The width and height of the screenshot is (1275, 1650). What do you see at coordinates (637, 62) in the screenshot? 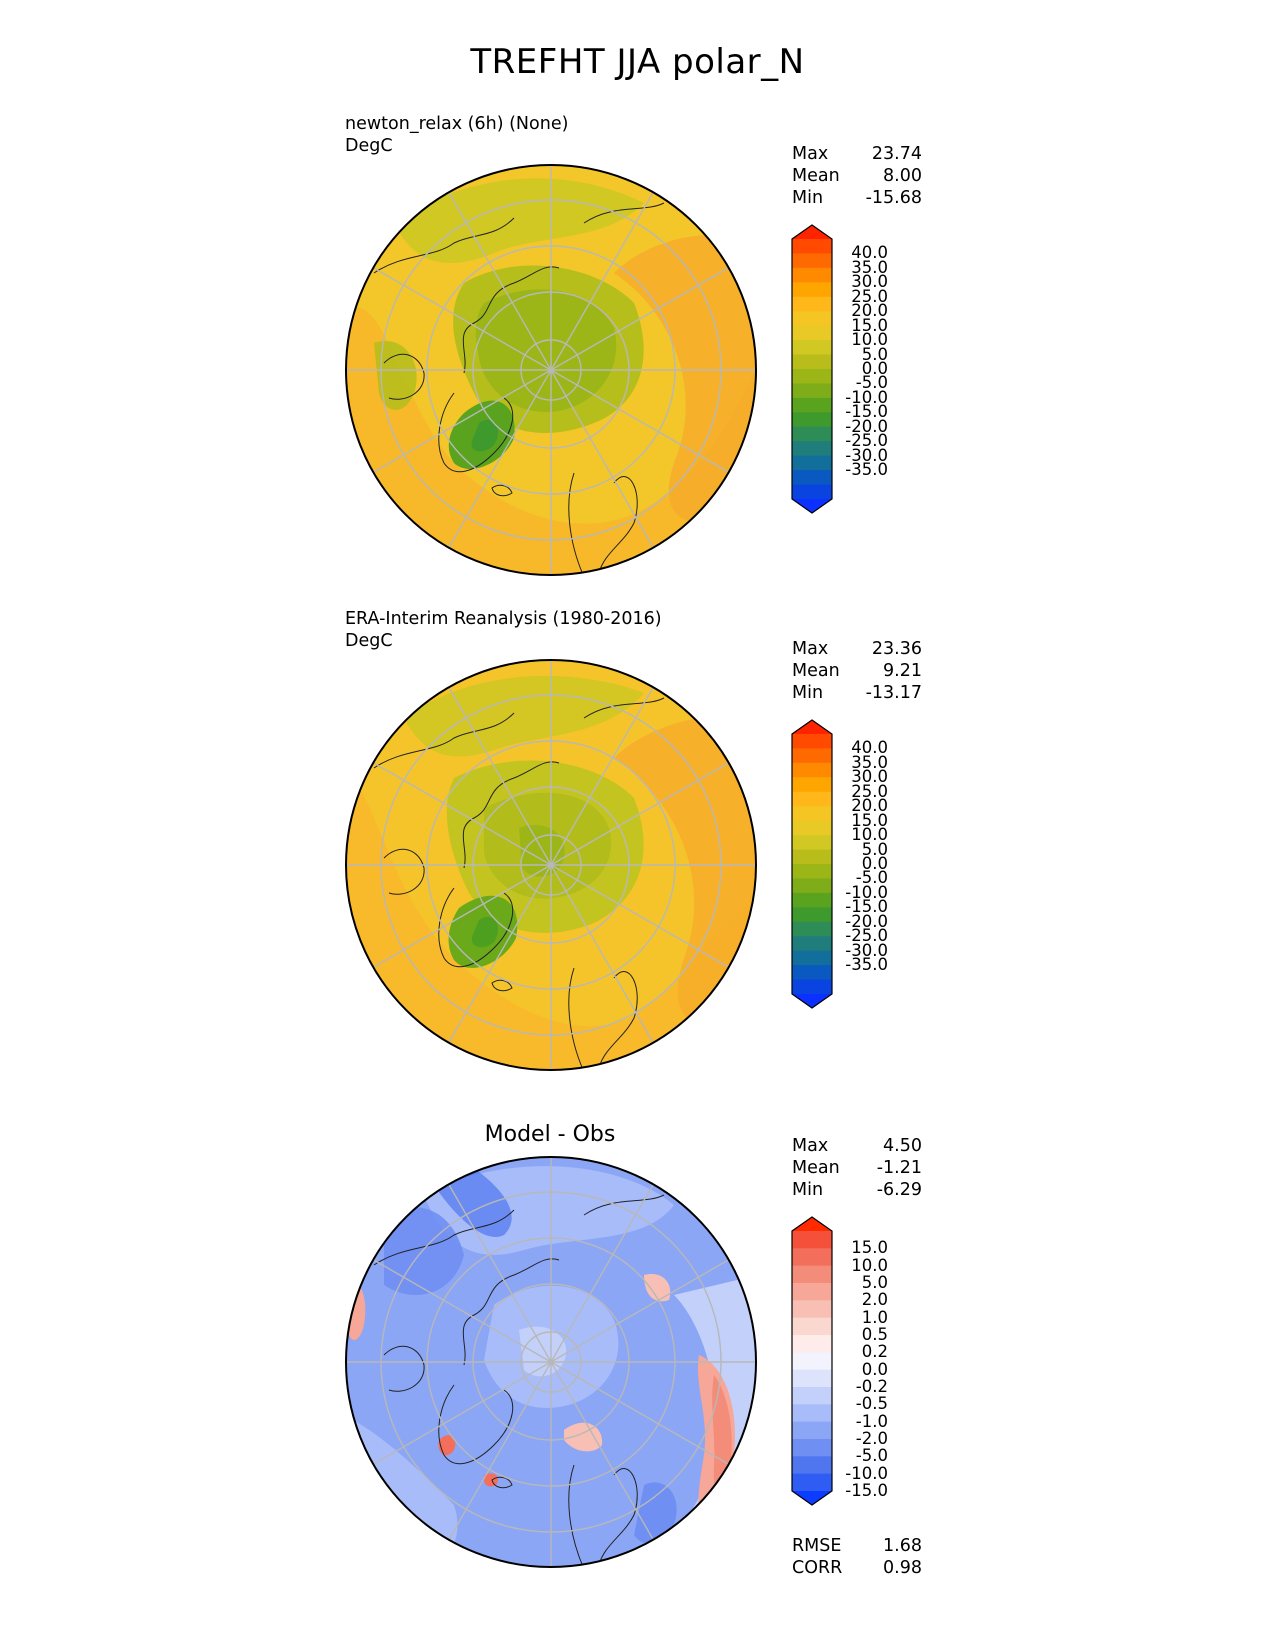
I see `figure-title: TREFHT JJA polar_N` at bounding box center [637, 62].